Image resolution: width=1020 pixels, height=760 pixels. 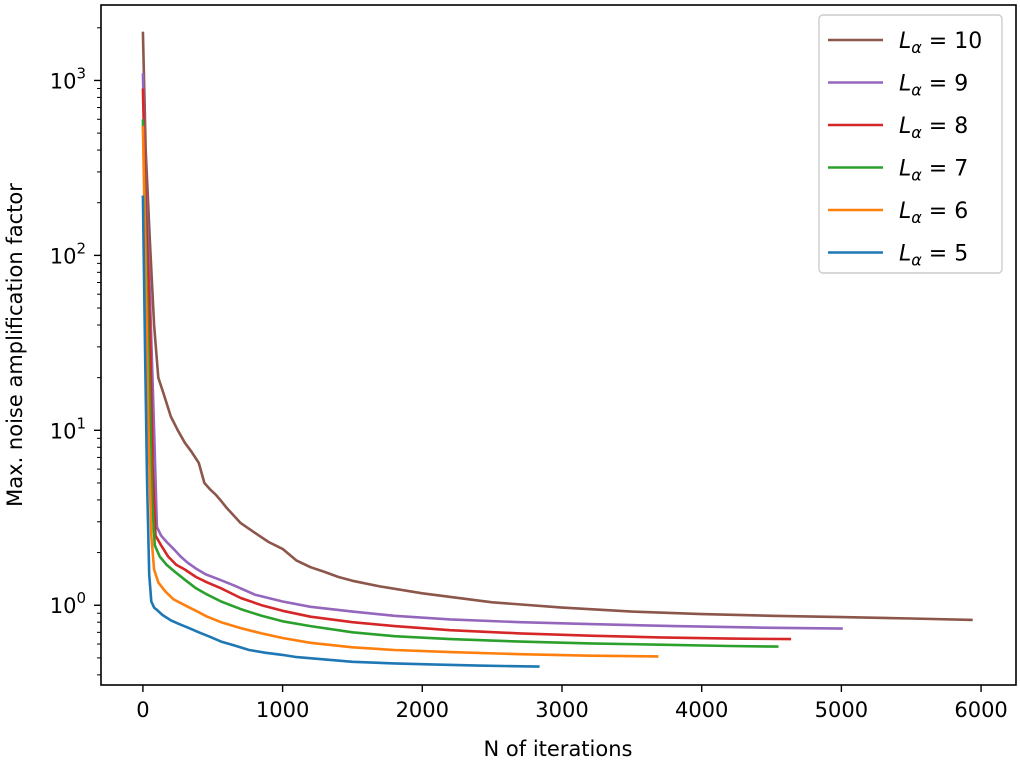 I want to click on legend-item: Lα = 7, so click(x=898, y=171).